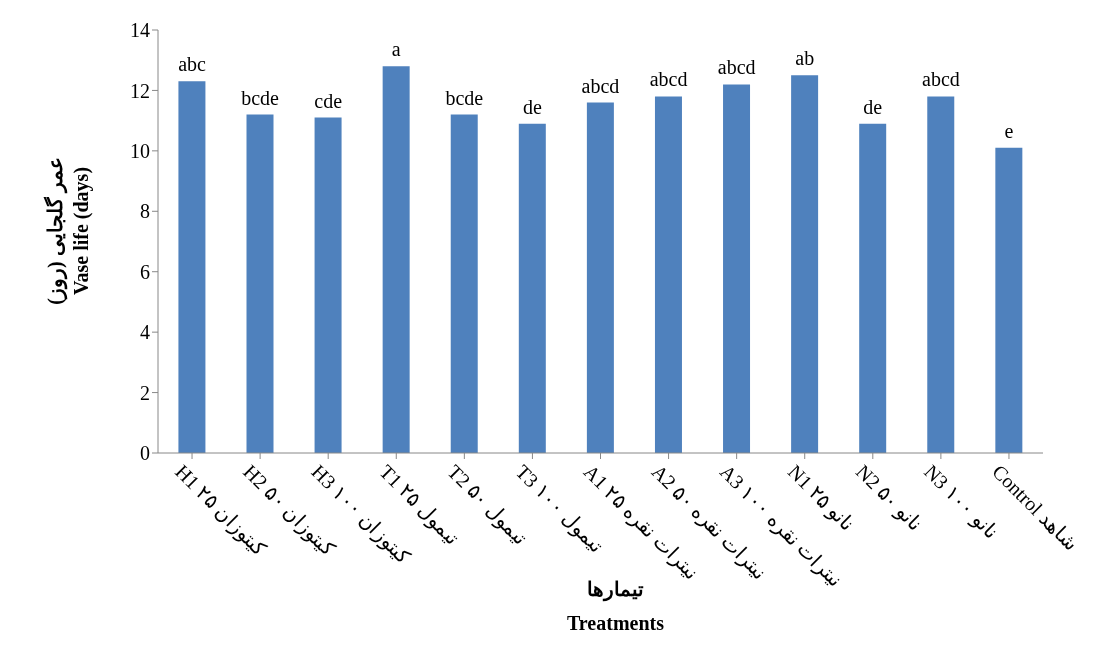 This screenshot has width=1105, height=655. I want to click on annotation: abc, so click(192, 64).